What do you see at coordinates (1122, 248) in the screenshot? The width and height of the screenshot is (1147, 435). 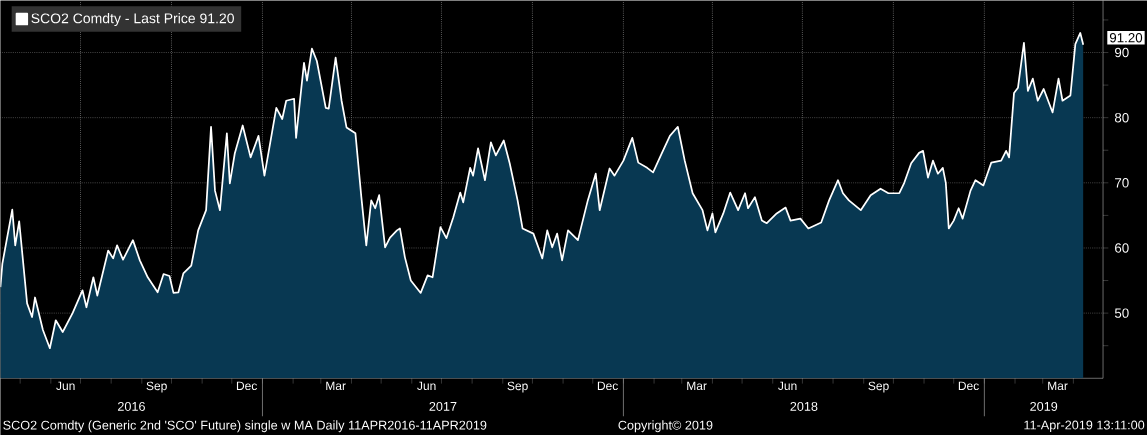 I see `y-tick-label: 60` at bounding box center [1122, 248].